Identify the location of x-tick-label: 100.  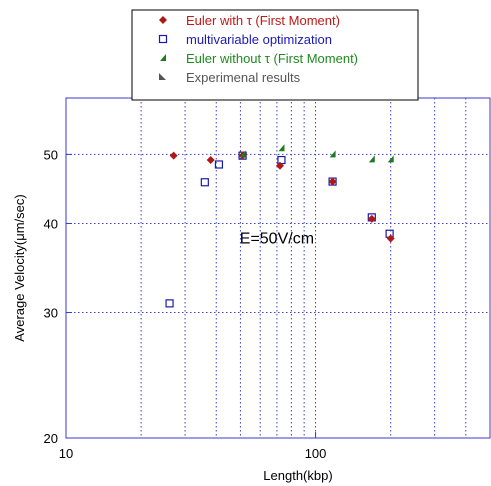
(316, 453).